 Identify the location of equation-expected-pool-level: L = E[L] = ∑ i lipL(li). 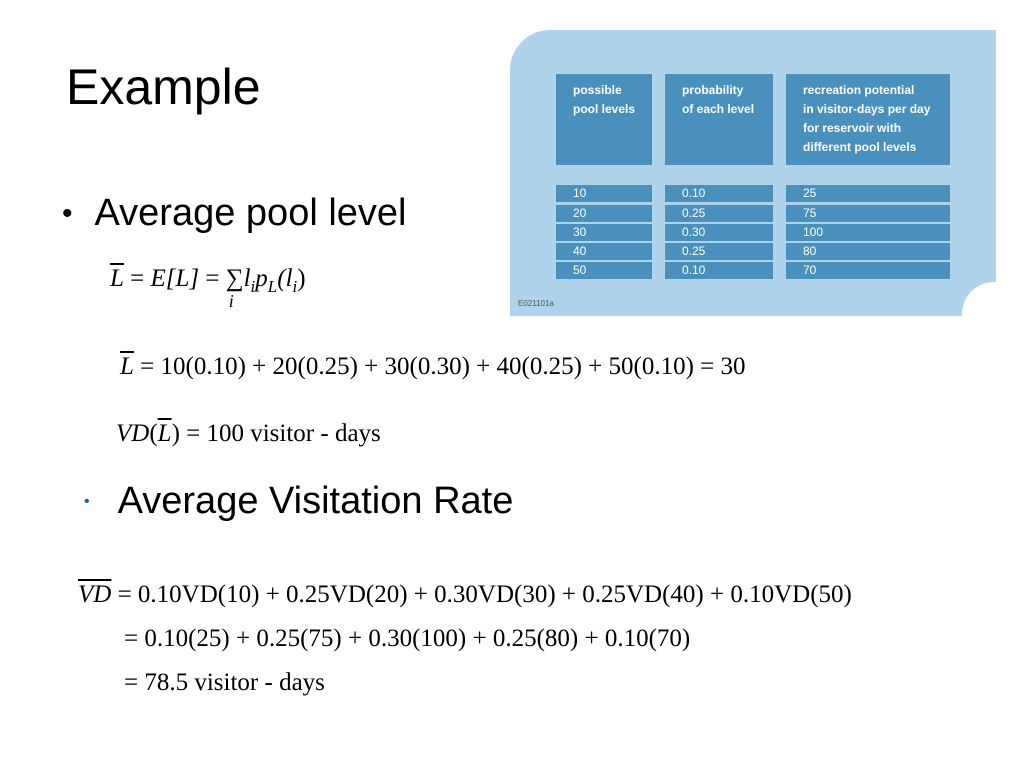
(208, 288).